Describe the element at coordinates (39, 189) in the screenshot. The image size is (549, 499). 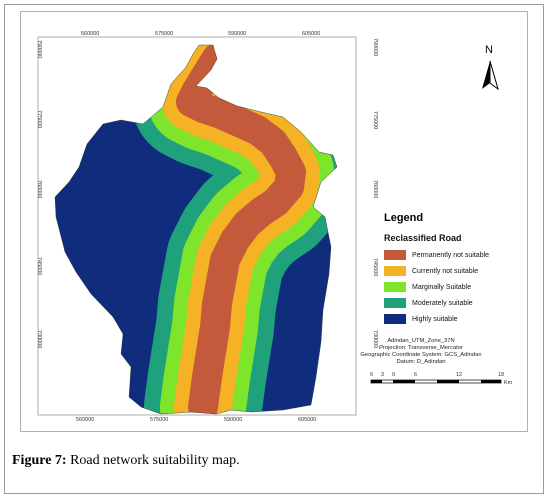
I see `y-tick-left: 760000` at that location.